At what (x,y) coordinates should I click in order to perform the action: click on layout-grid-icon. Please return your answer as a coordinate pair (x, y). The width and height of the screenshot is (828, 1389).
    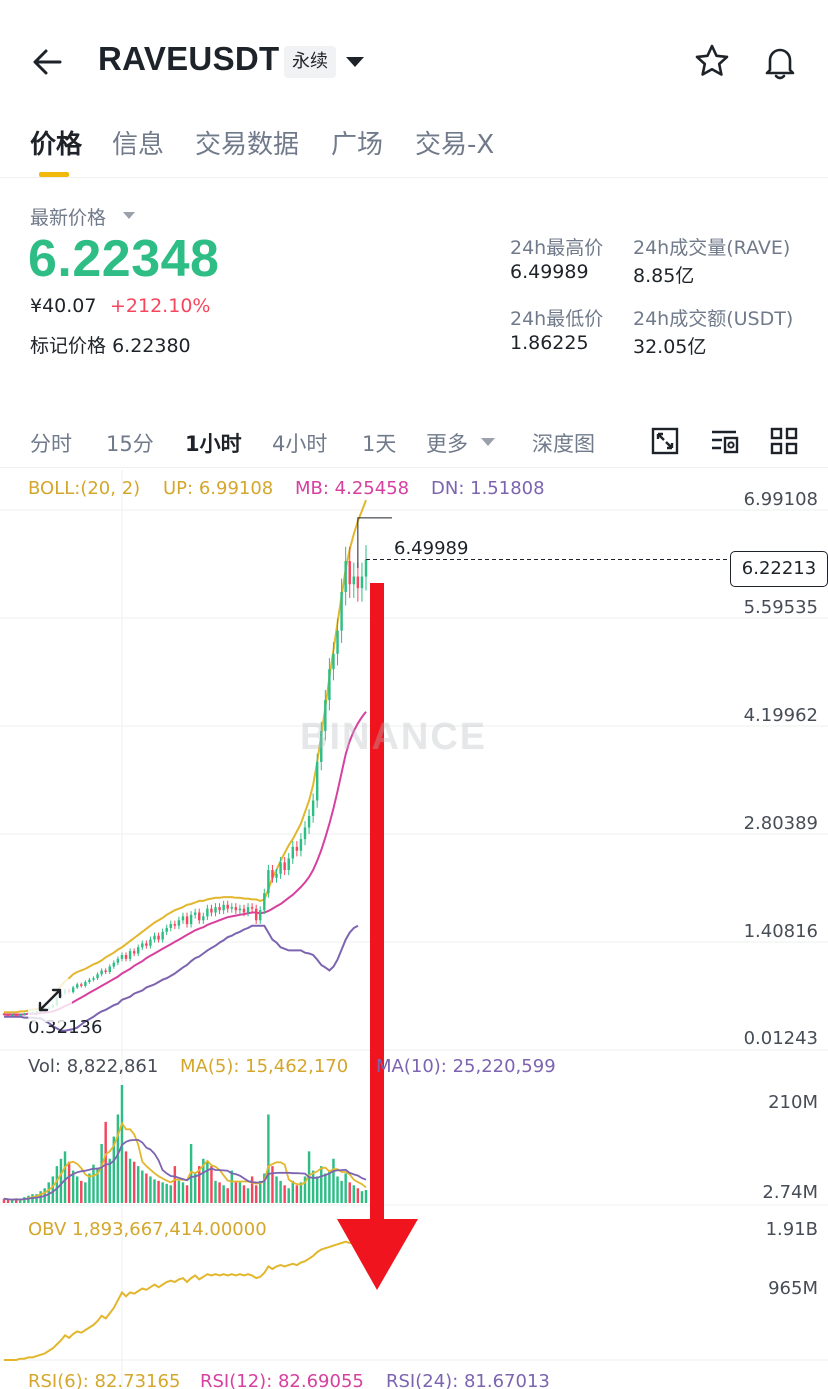
    Looking at the image, I should click on (784, 441).